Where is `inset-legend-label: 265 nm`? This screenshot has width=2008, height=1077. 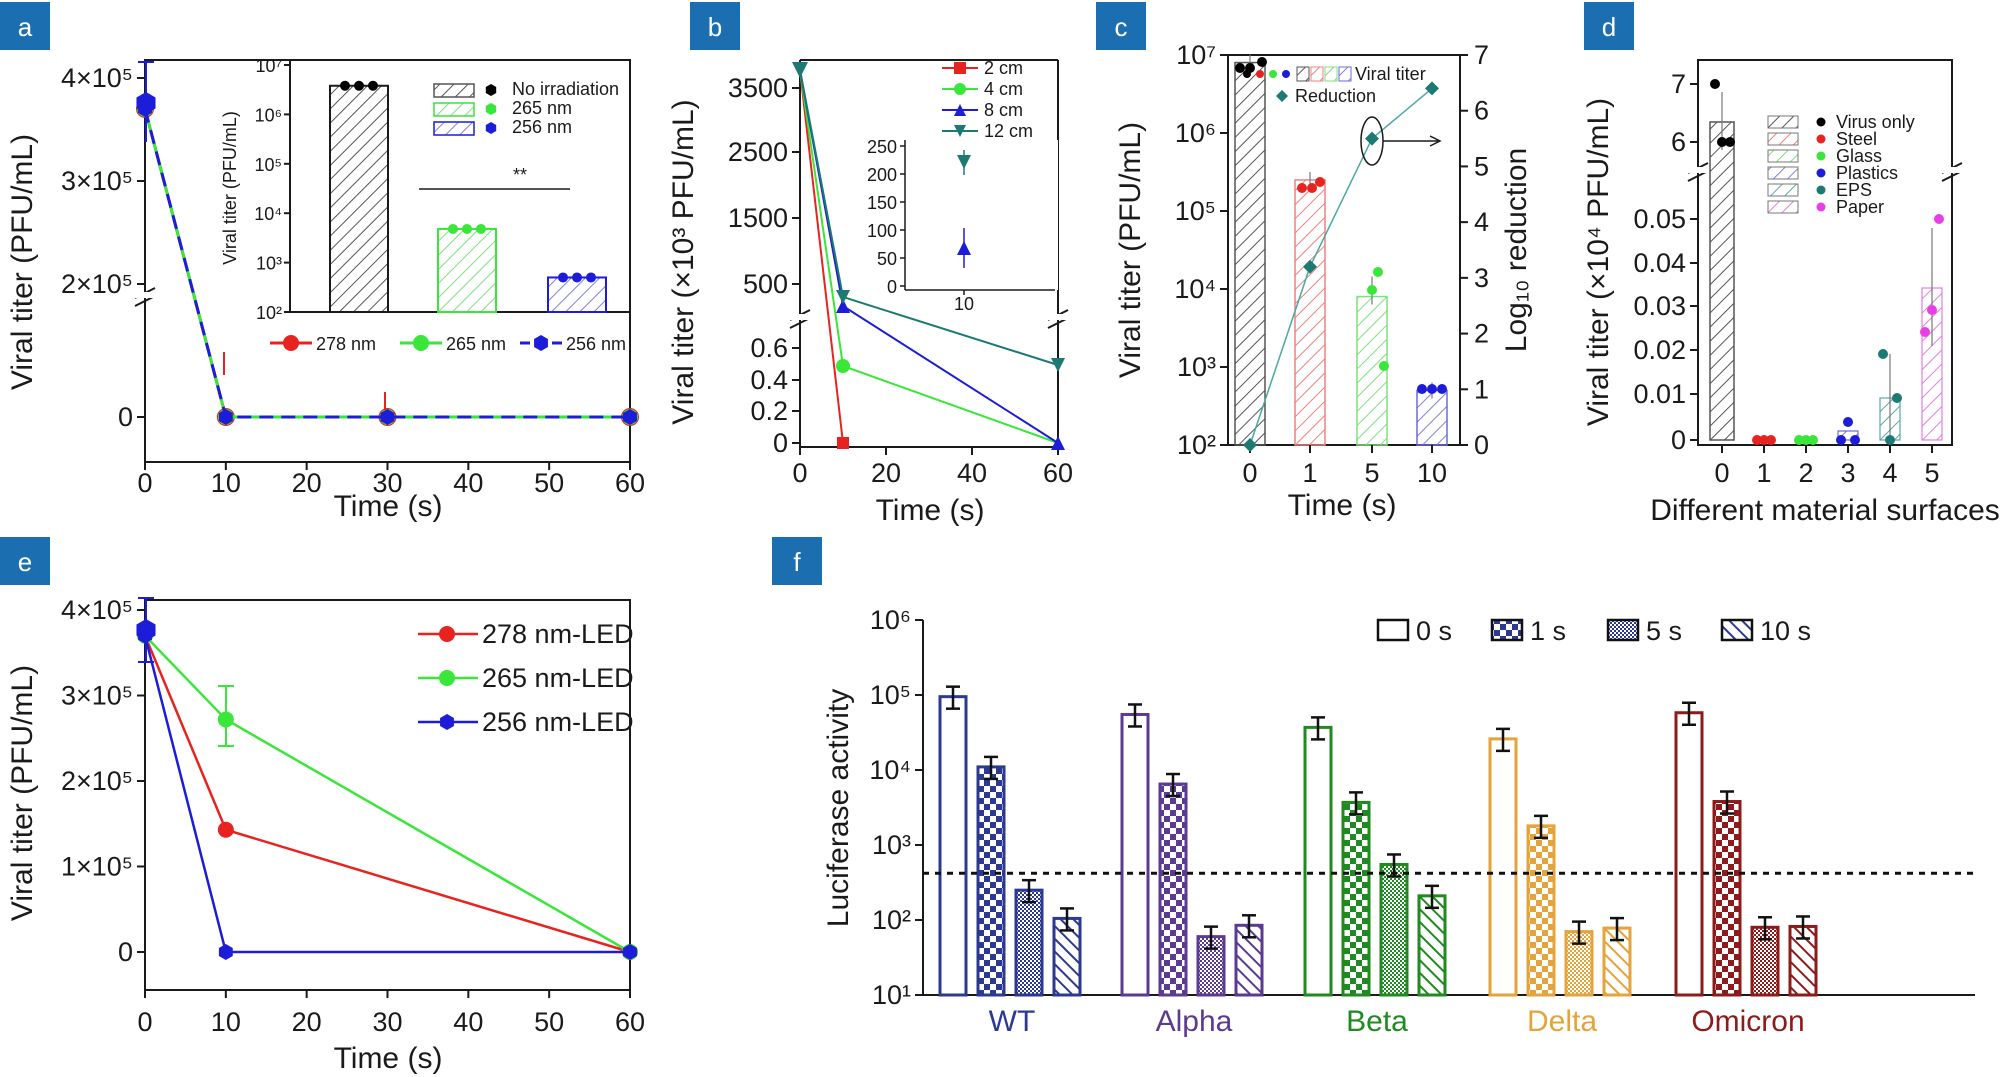
inset-legend-label: 265 nm is located at coordinates (542, 108).